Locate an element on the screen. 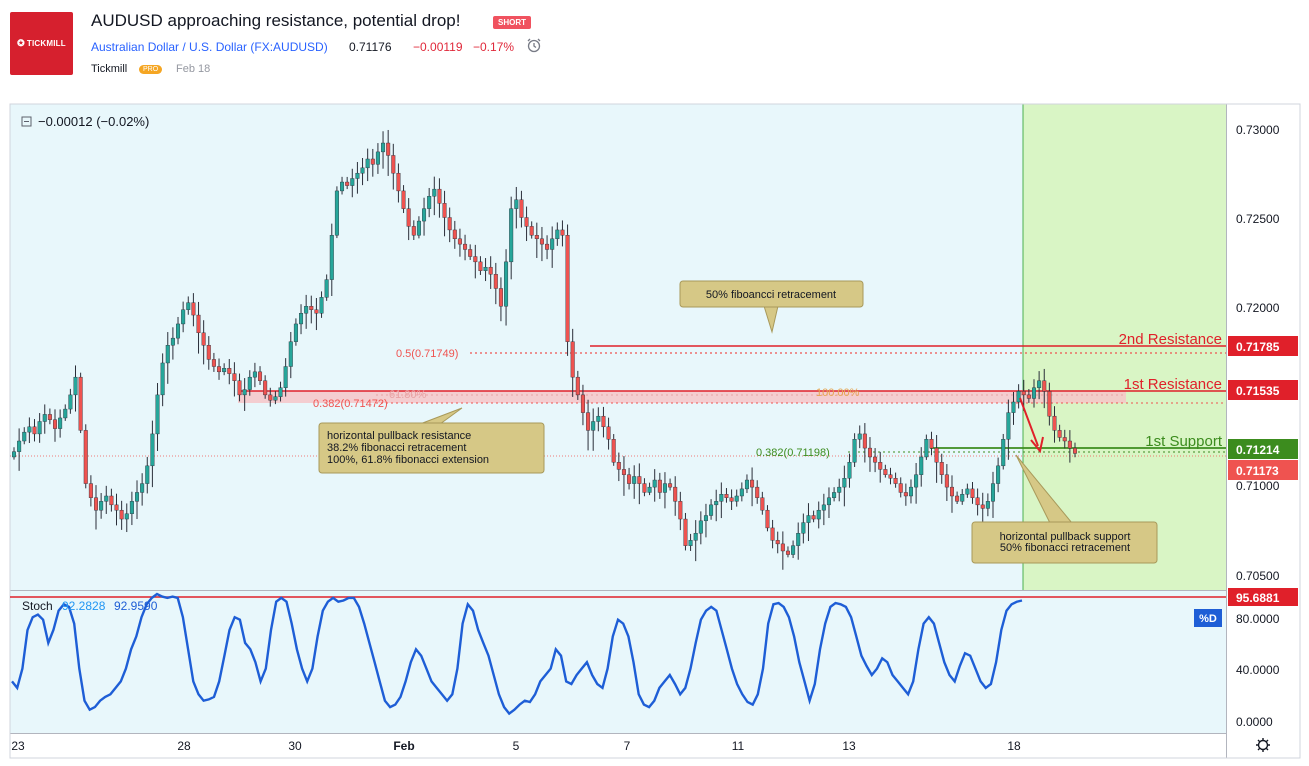 The image size is (1309, 766). author-name: Tickmill is located at coordinates (109, 69).